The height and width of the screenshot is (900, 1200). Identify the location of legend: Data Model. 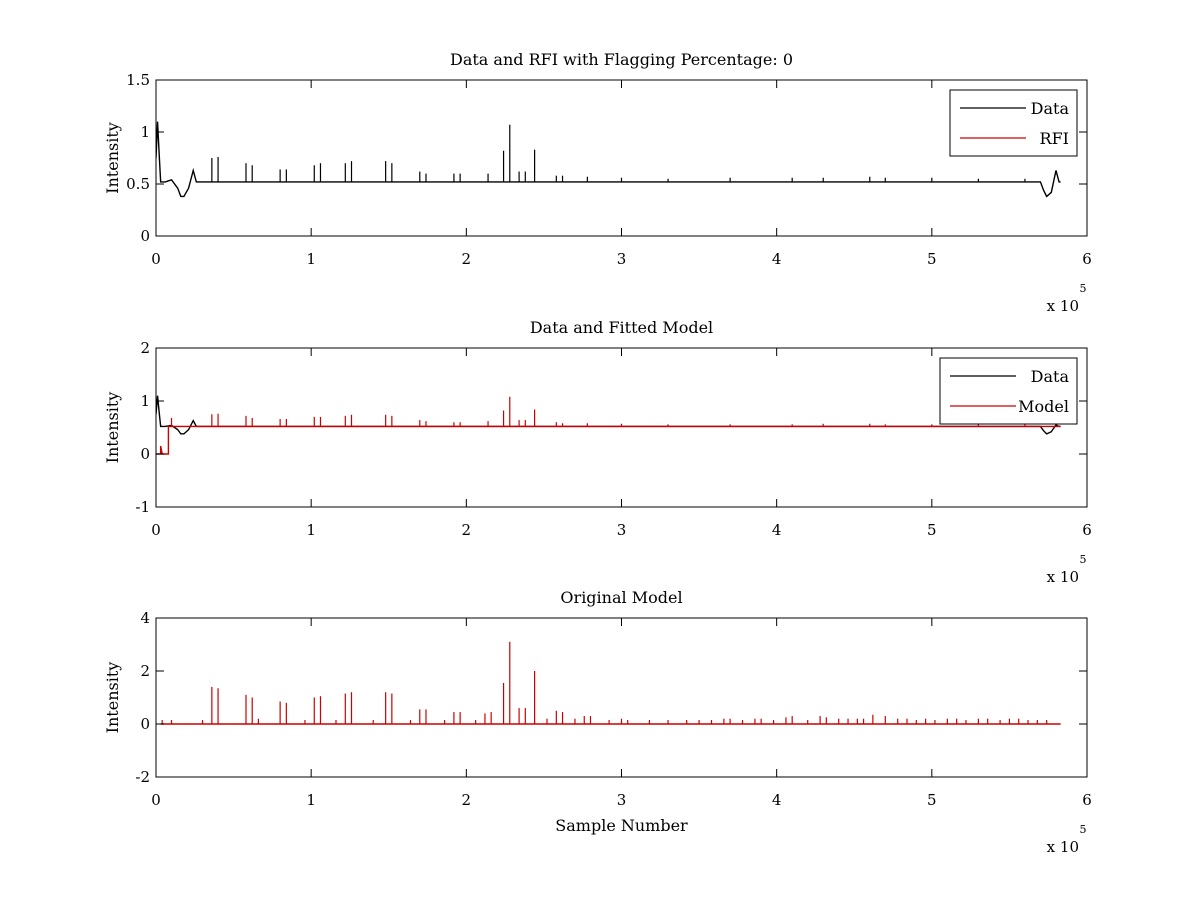
(1008, 391).